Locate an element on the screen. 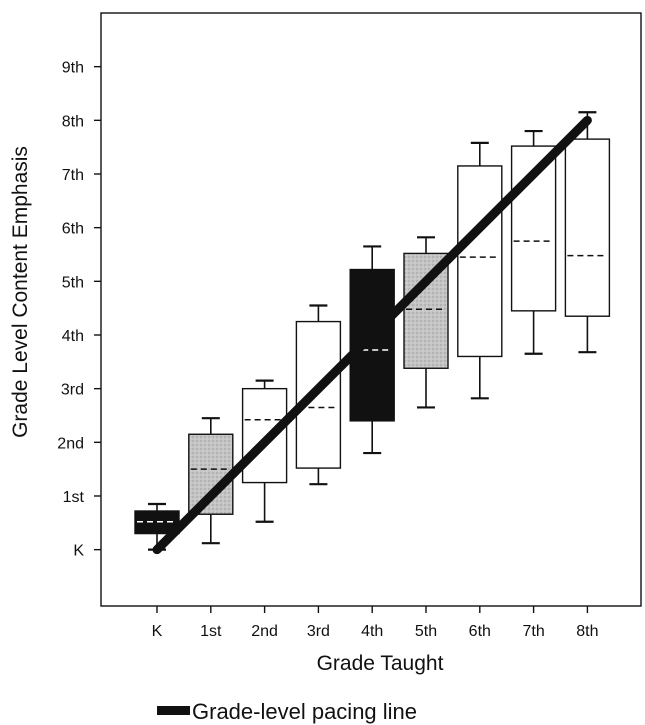 This screenshot has width=645, height=725. legend: Grade-level pacing line is located at coordinates (287, 711).